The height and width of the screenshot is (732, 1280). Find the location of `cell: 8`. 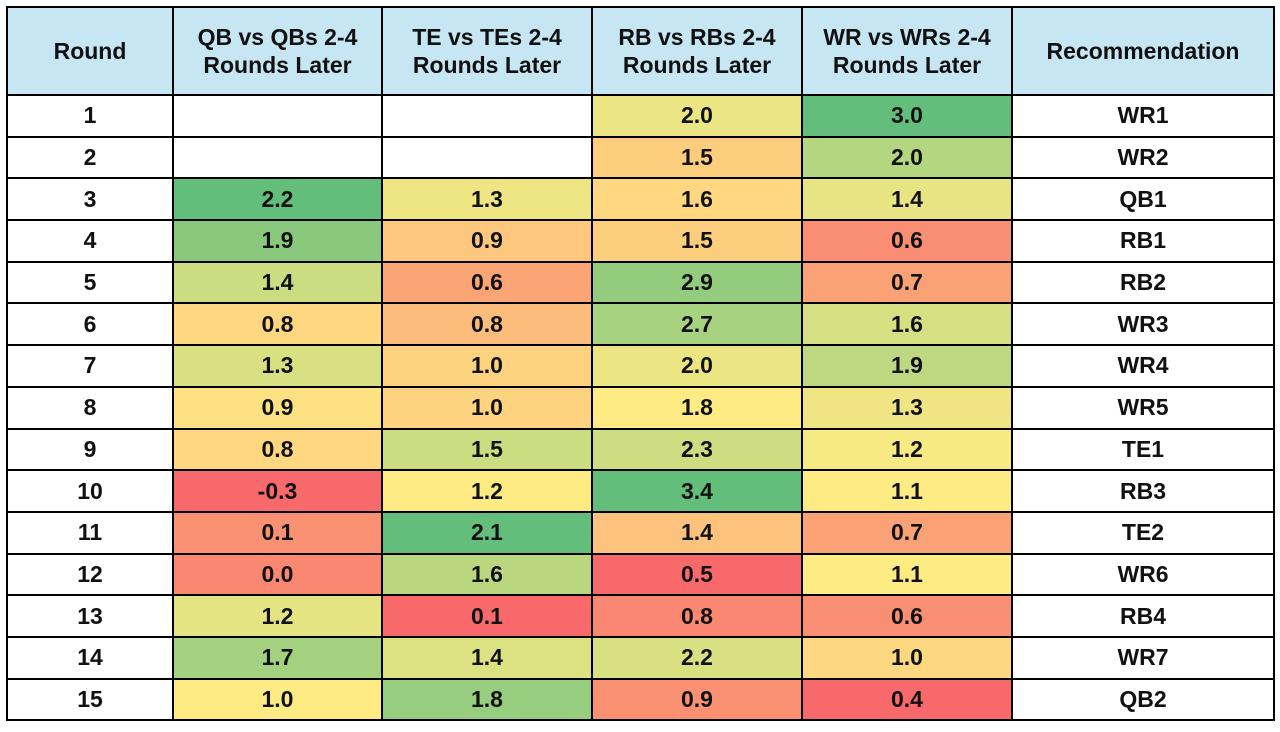

cell: 8 is located at coordinates (90, 407).